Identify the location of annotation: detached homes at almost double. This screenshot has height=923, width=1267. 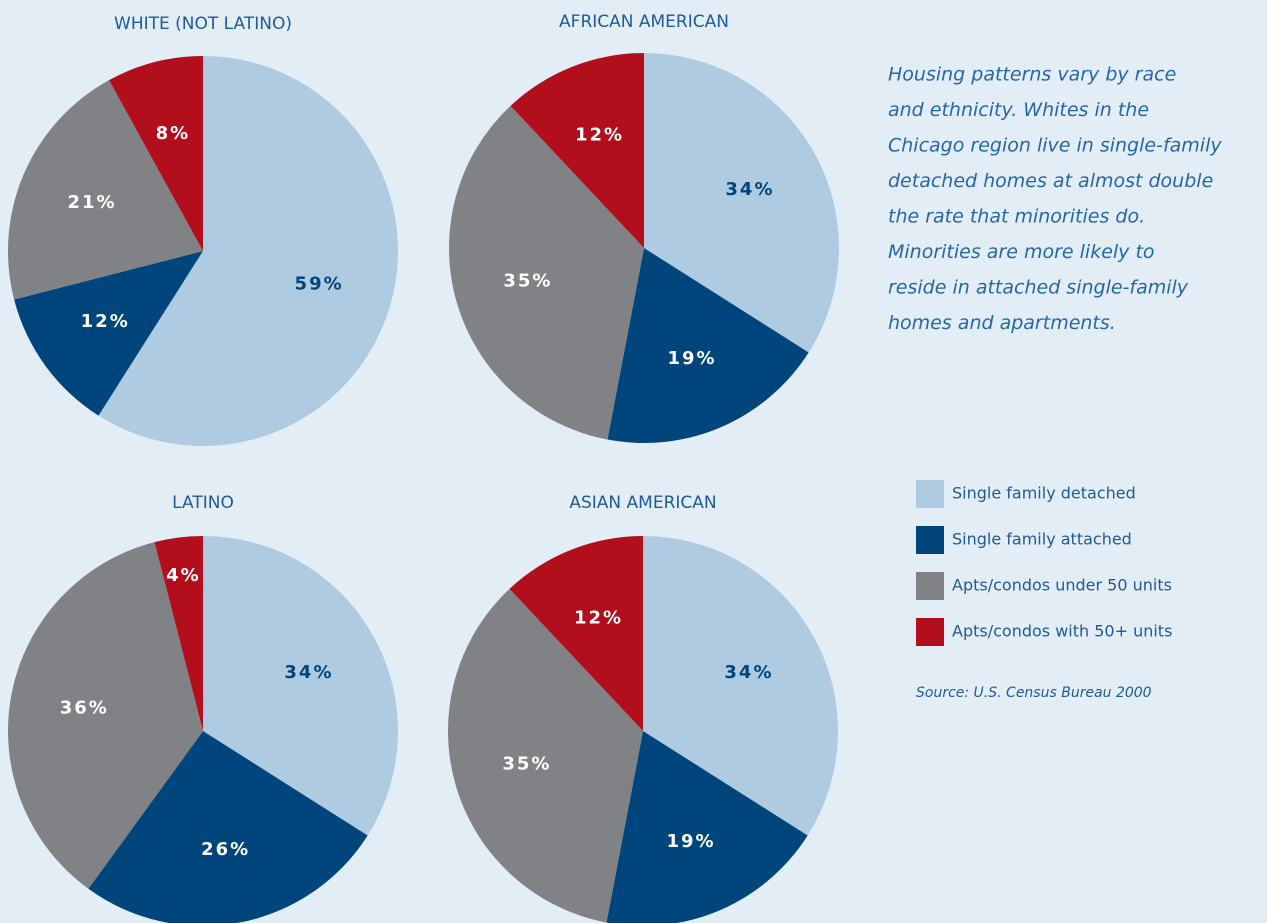
(1050, 181).